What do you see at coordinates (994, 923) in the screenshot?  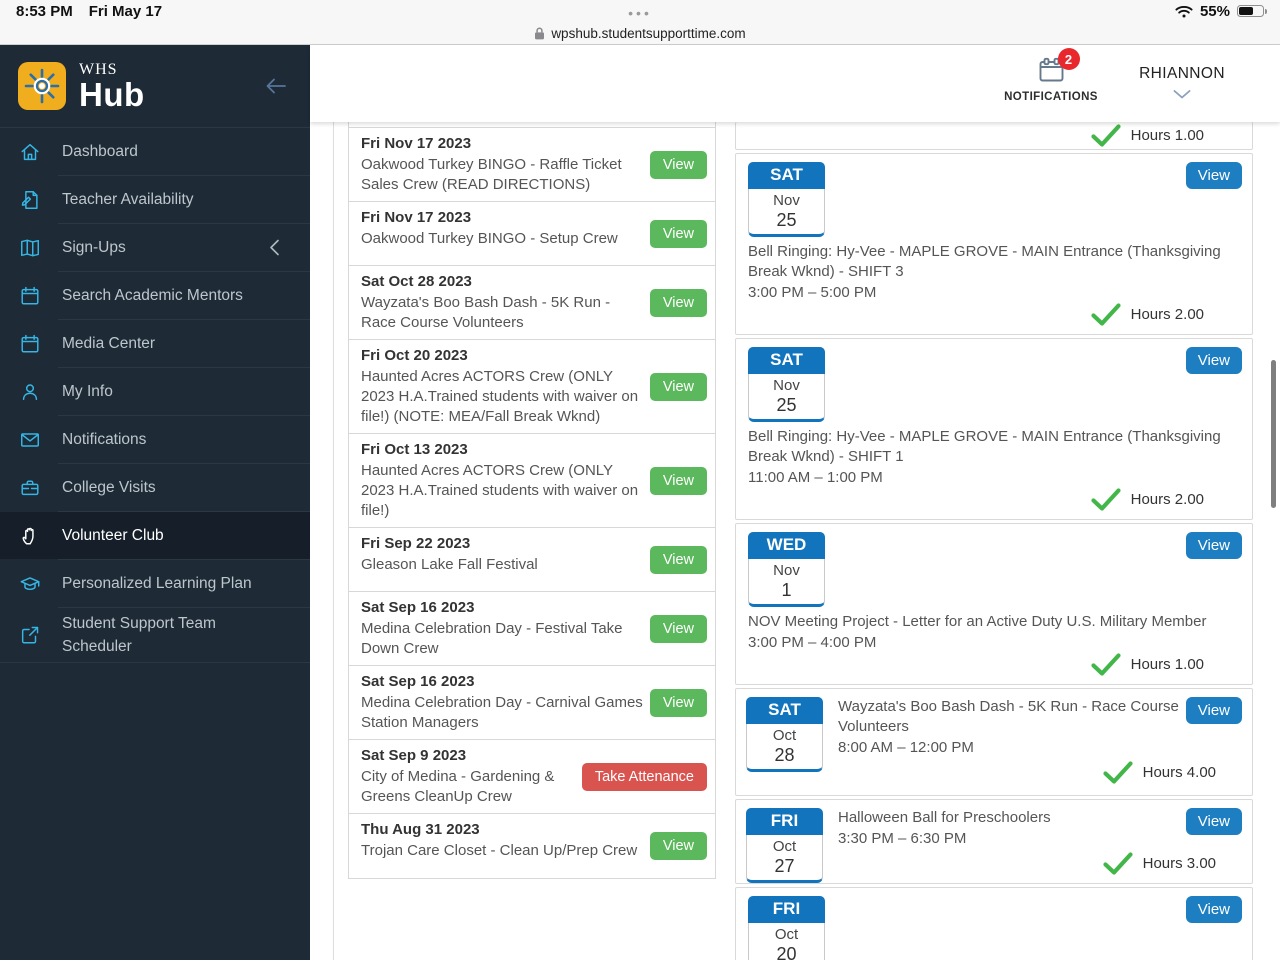 I see `schedule-card: FRI Oct 20 View` at bounding box center [994, 923].